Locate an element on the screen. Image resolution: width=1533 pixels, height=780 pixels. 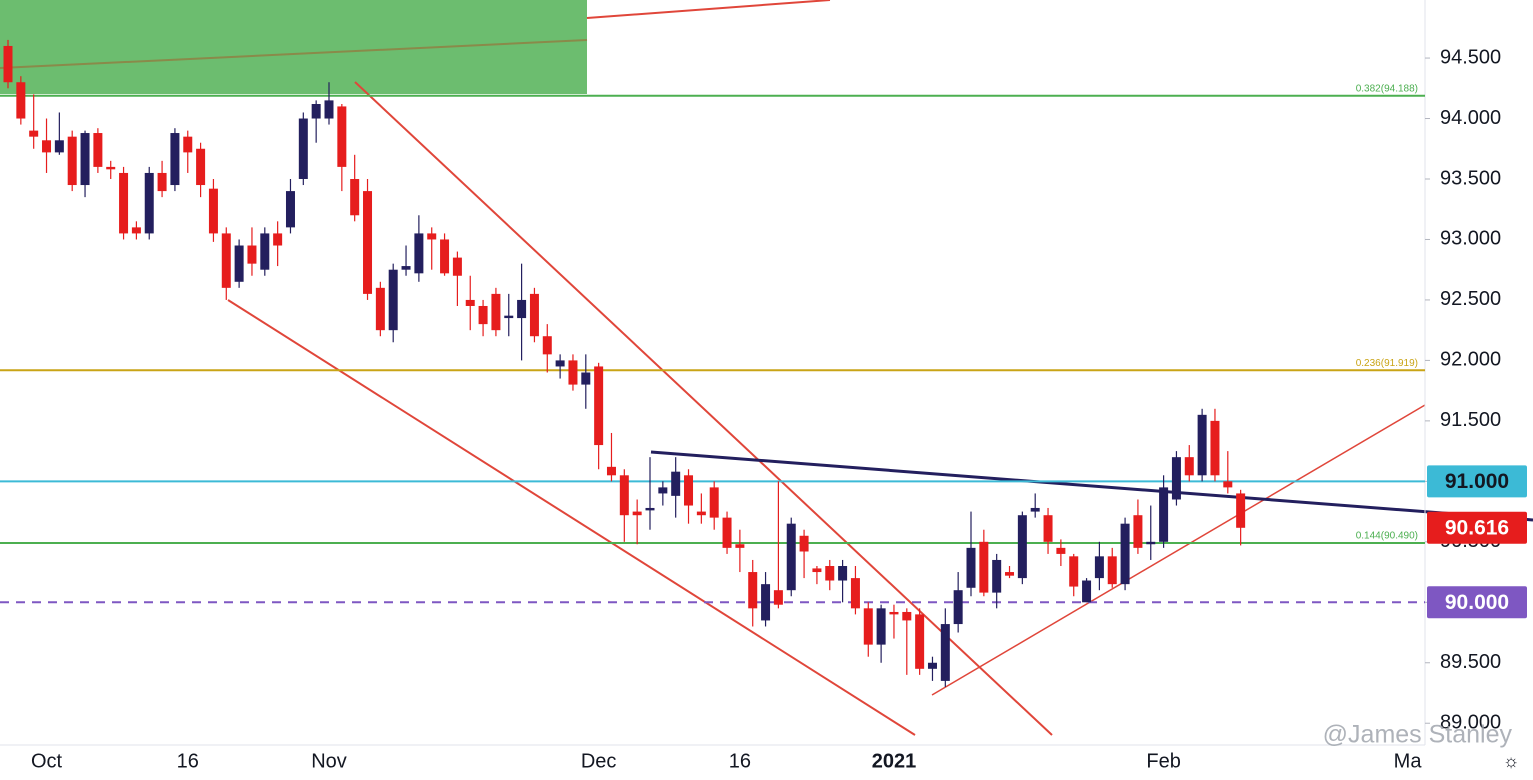
x-tick-label: Feb is located at coordinates (1163, 761).